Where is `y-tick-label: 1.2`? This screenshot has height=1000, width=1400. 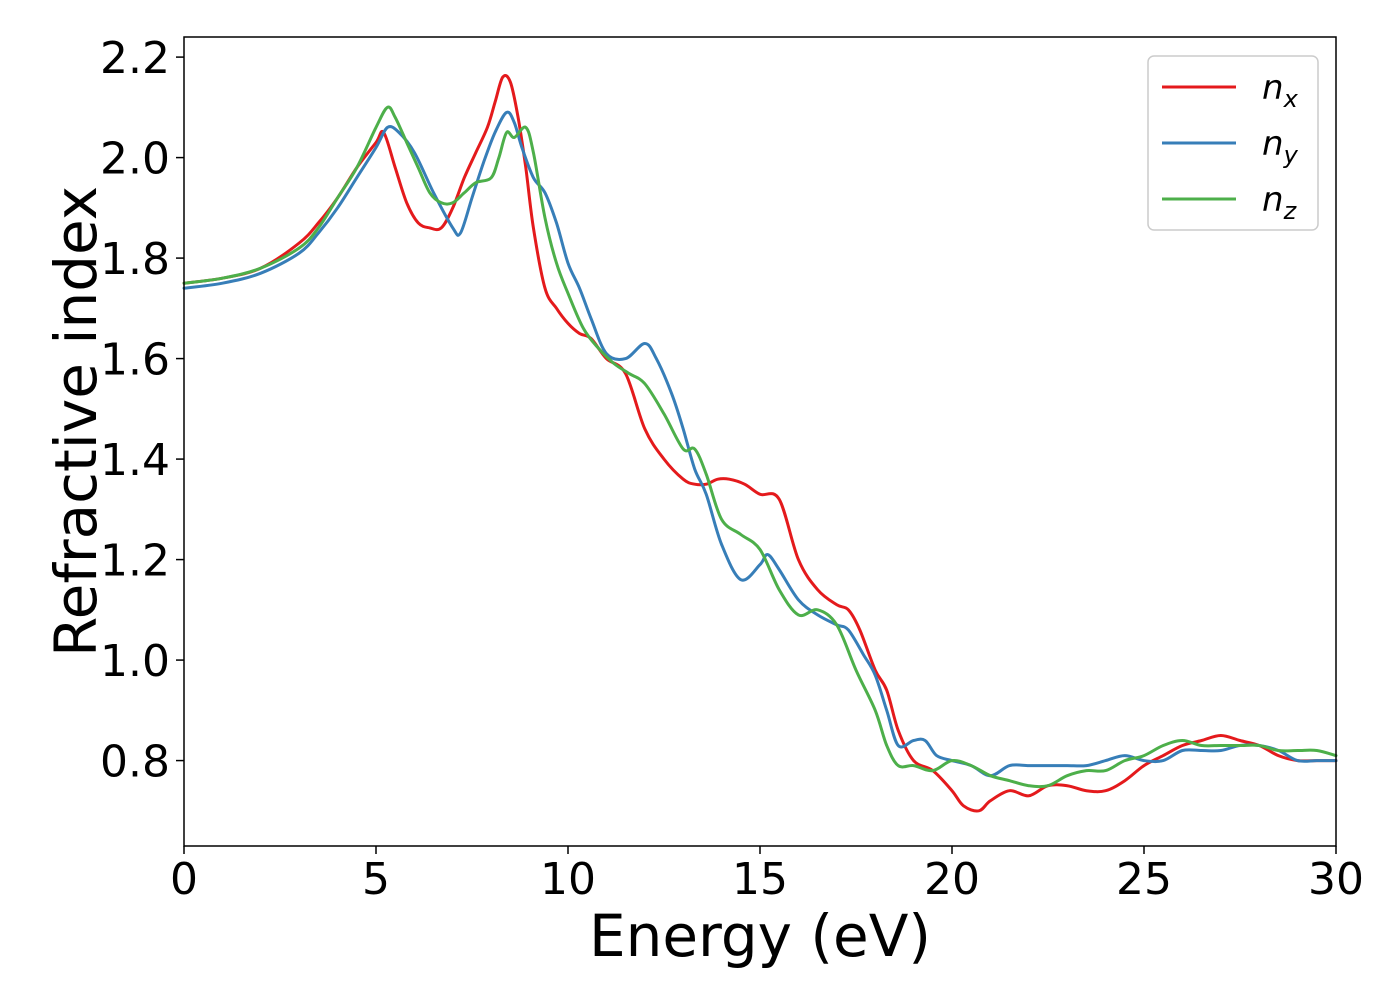
y-tick-label: 1.2 is located at coordinates (135, 561).